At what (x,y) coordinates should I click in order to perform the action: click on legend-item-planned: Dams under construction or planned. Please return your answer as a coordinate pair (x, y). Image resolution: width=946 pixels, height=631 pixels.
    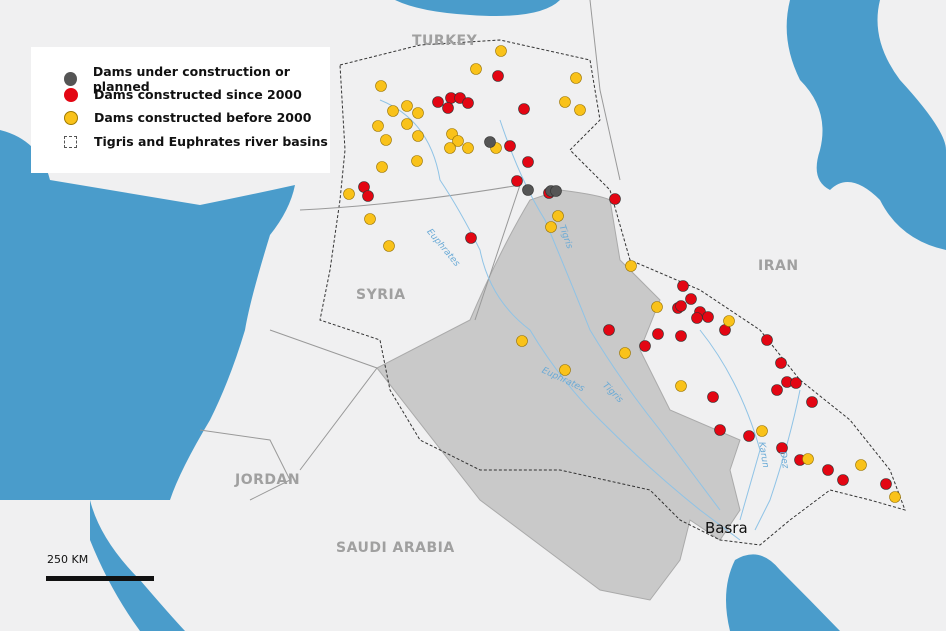
    Looking at the image, I should click on (180, 79).